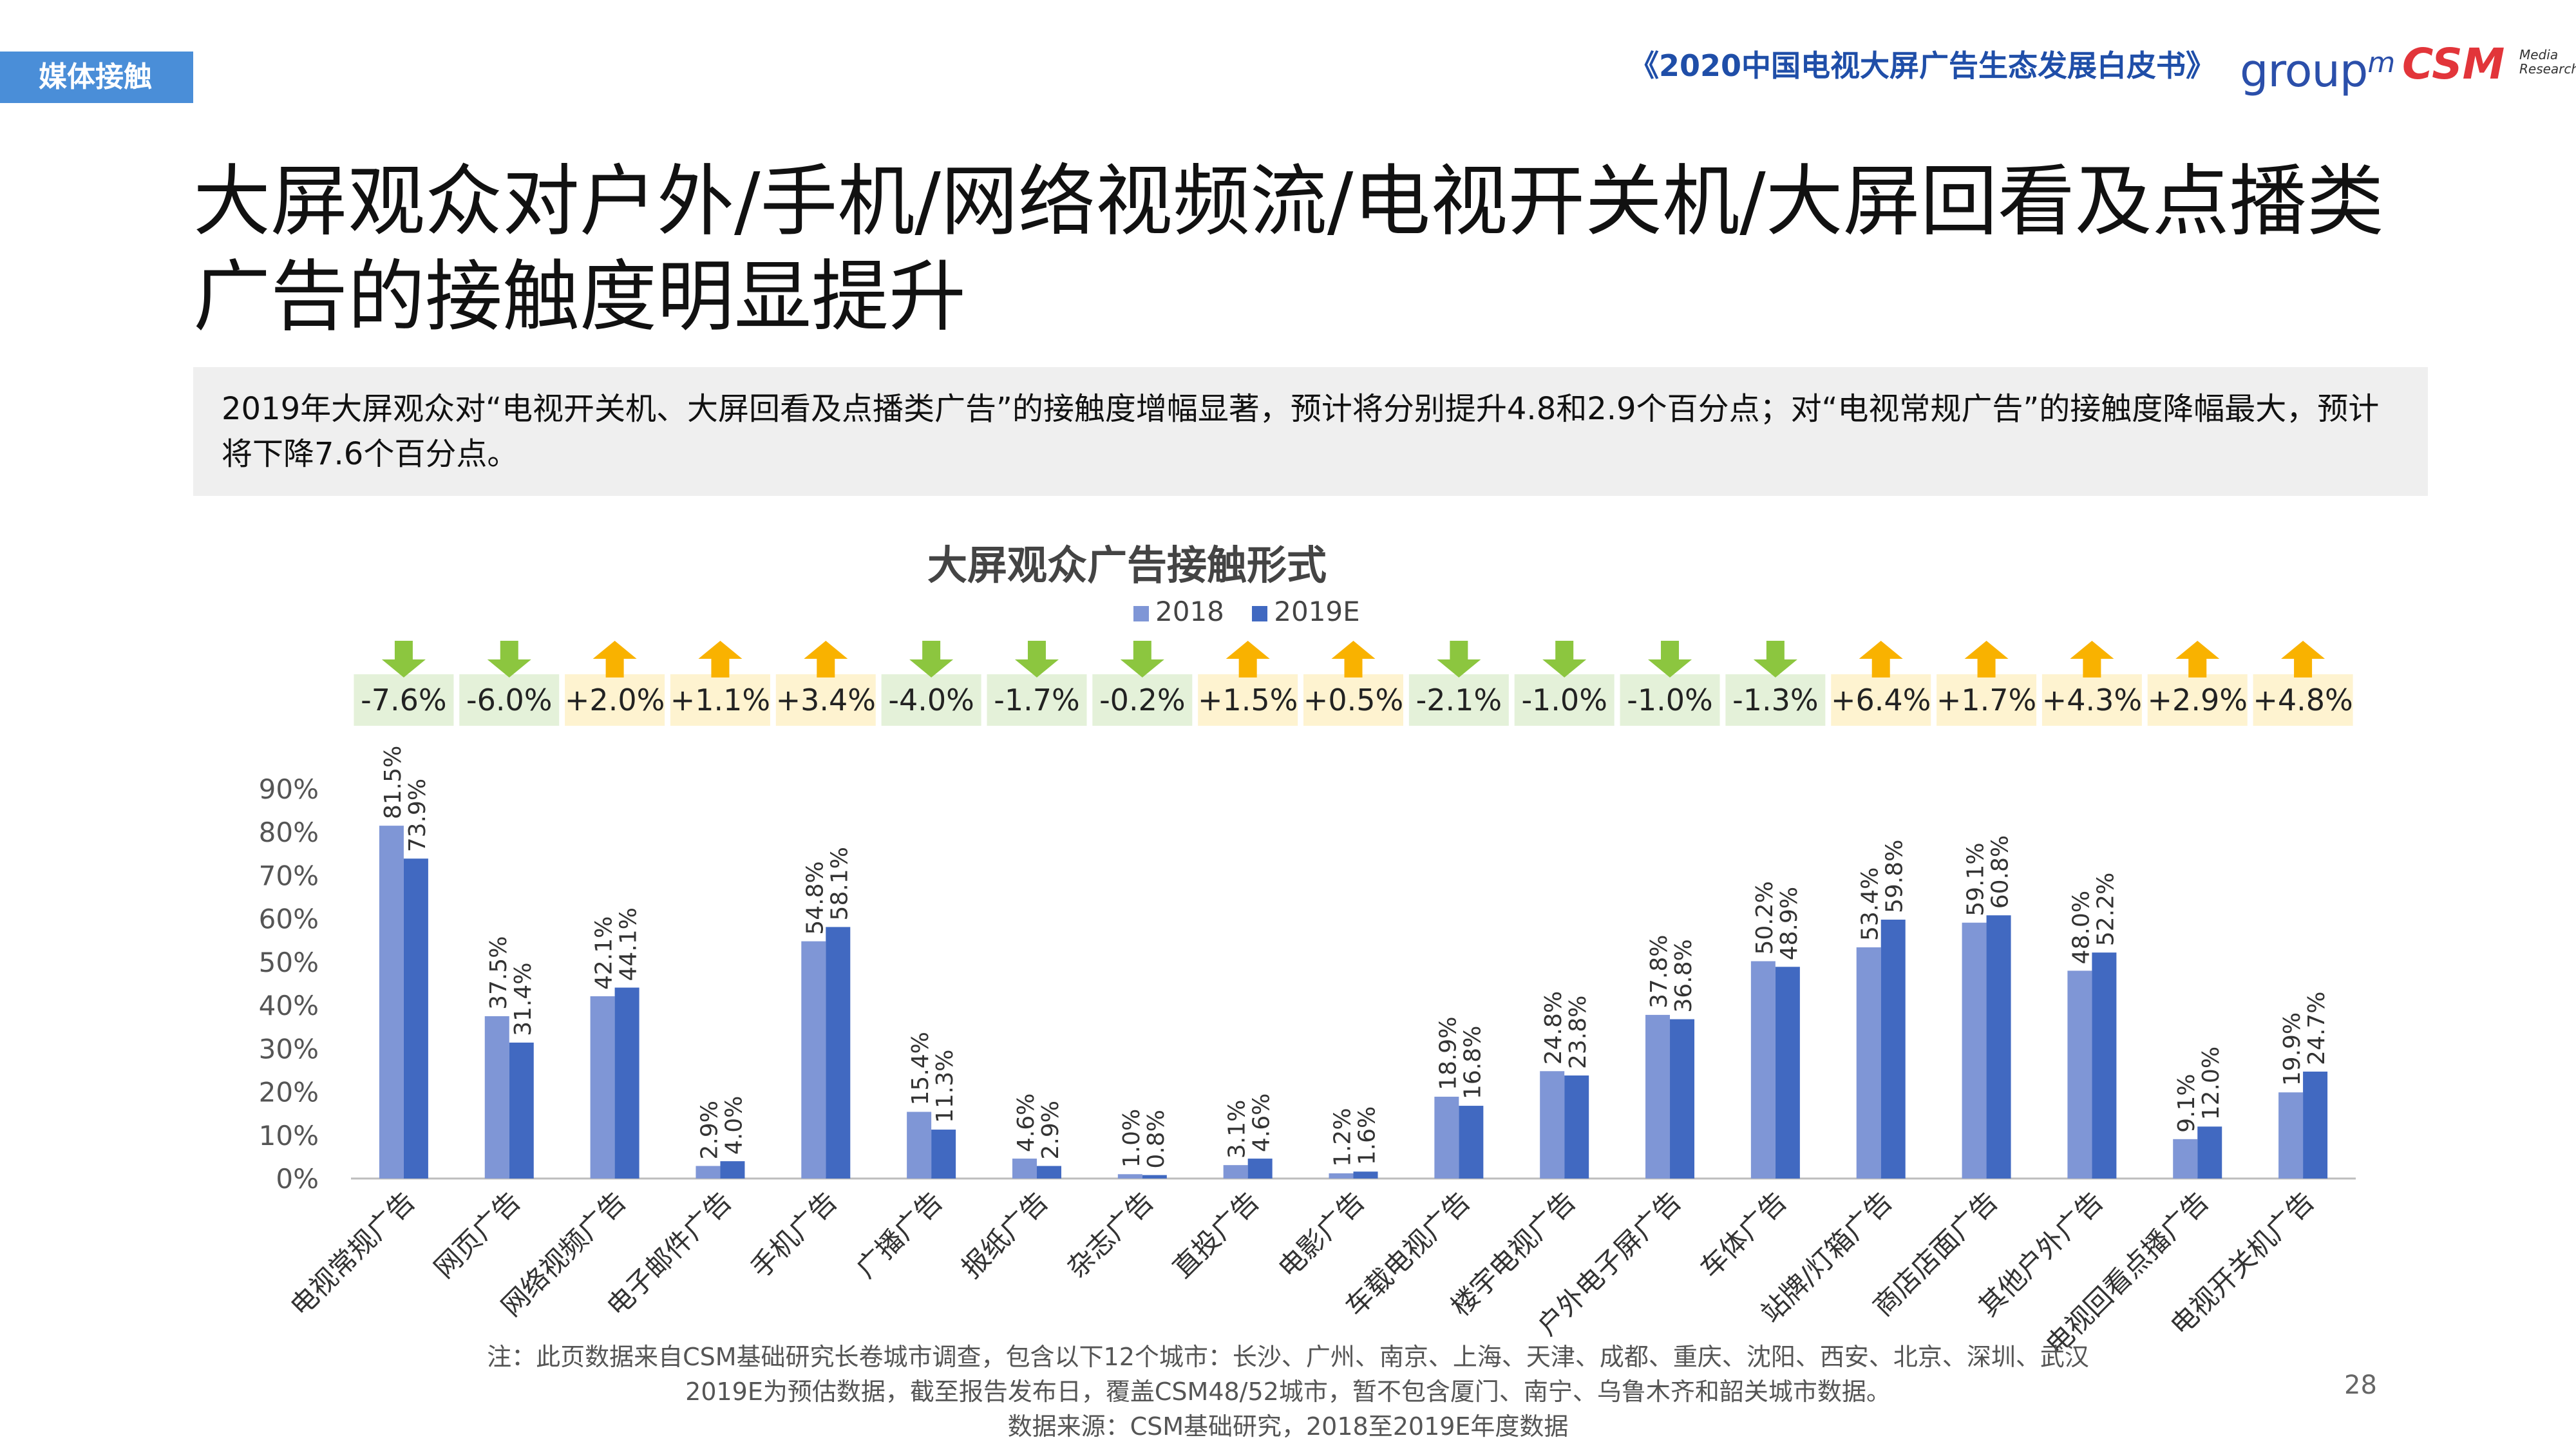 The width and height of the screenshot is (2576, 1449). I want to click on data-label: 42.1%, so click(604, 953).